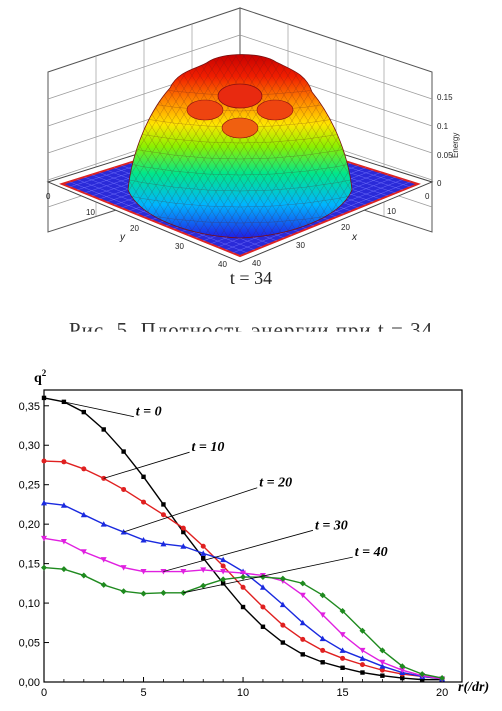 The height and width of the screenshot is (711, 502). Describe the element at coordinates (445, 97) in the screenshot. I see `z-tick-015: 0.15` at that location.